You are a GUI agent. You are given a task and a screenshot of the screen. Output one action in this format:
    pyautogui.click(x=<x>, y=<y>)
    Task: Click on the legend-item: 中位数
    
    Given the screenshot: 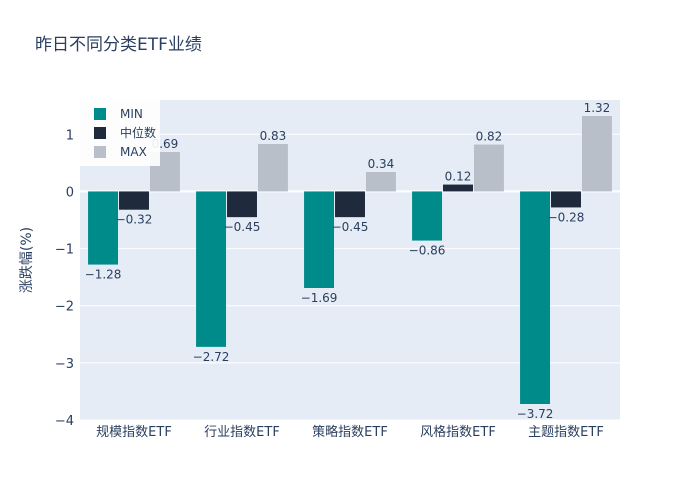 What is the action you would take?
    pyautogui.click(x=125, y=132)
    